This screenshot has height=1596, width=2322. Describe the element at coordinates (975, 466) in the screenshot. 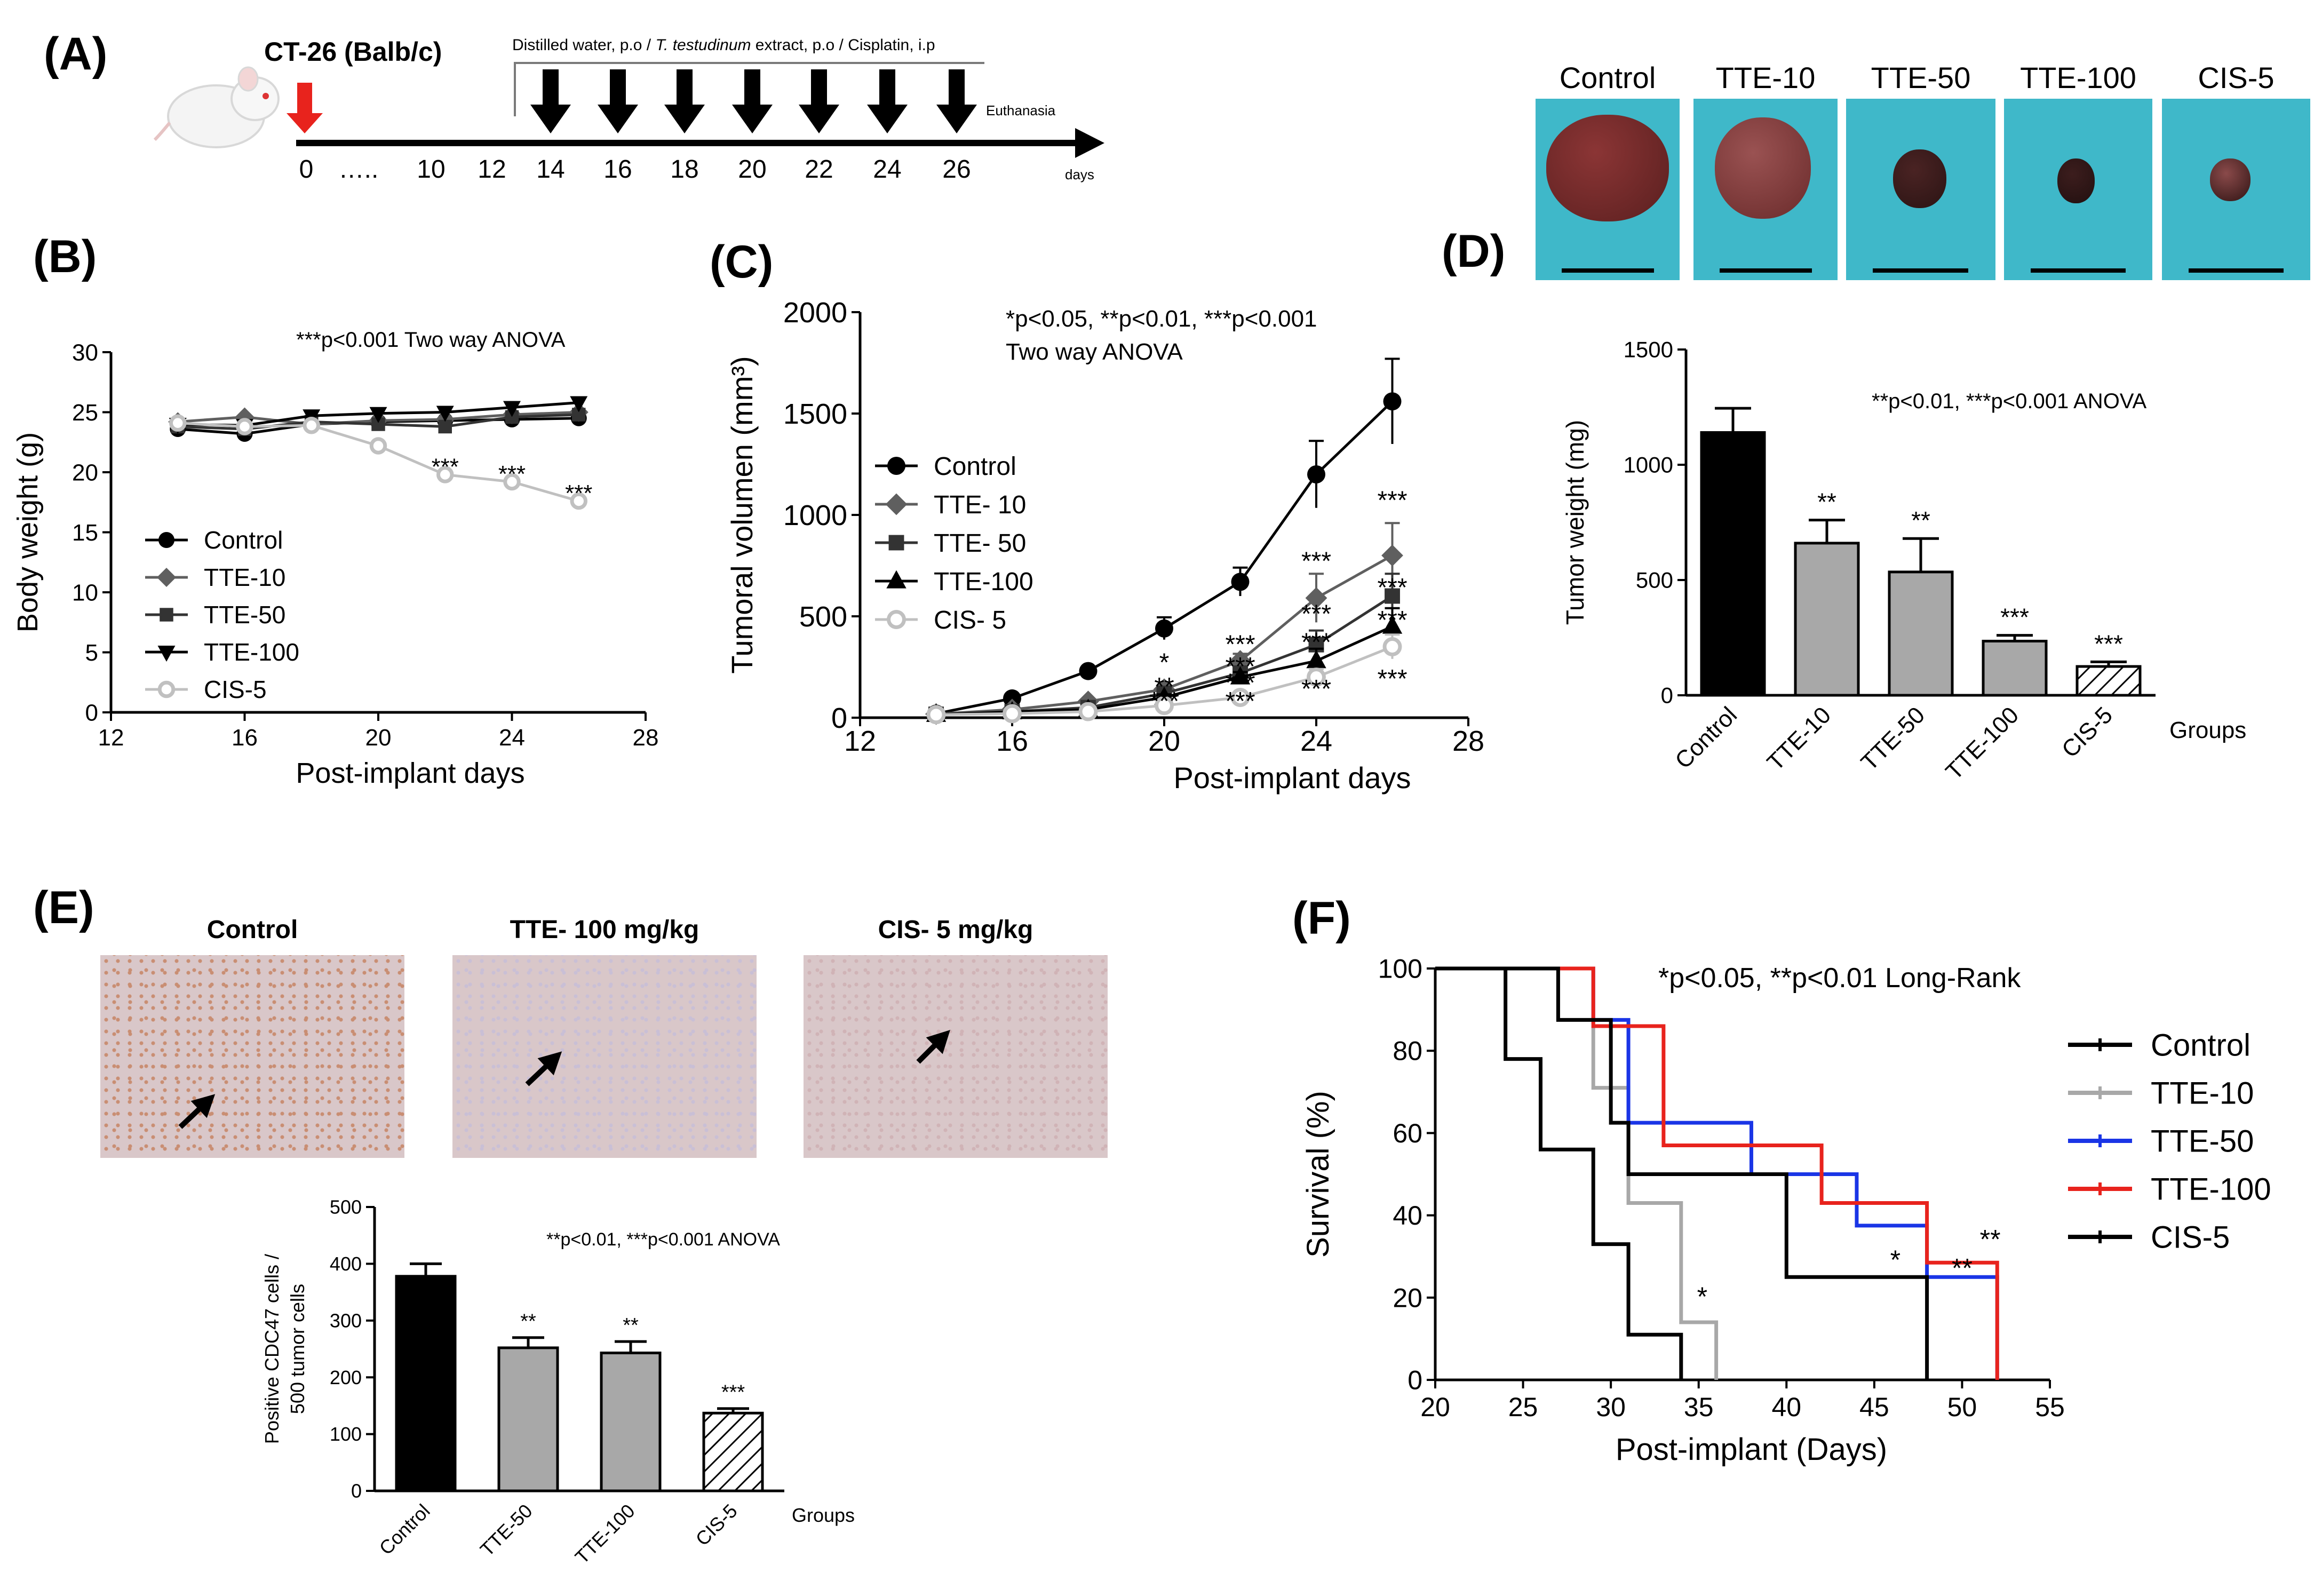

I see `legend-label: Control` at that location.